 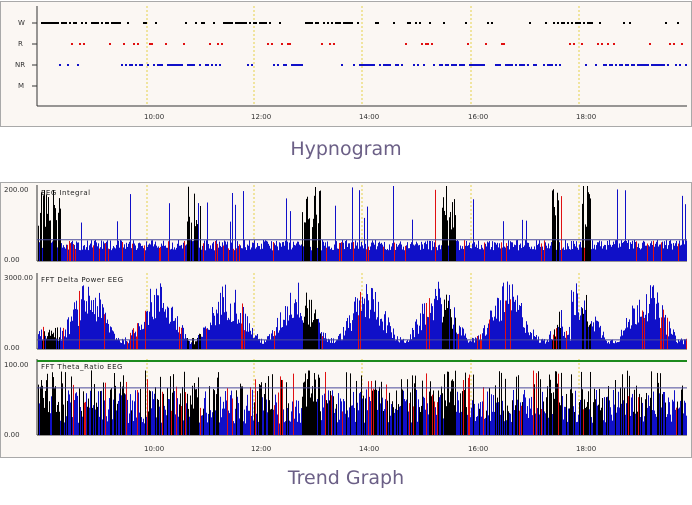 I want to click on trend-graph-caption: Trend Graph, so click(x=346, y=478).